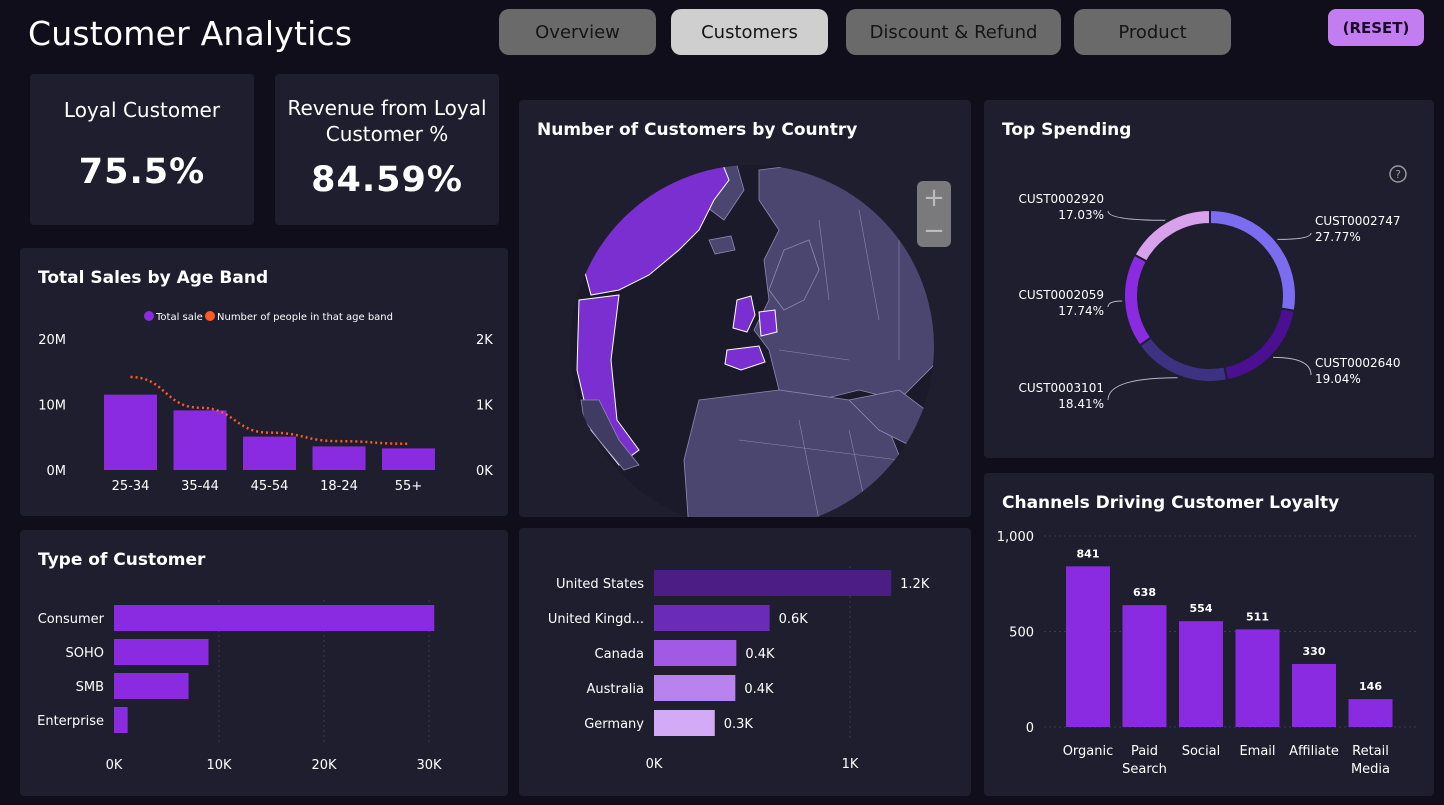  What do you see at coordinates (131, 486) in the screenshot?
I see `x-tick: 25-34` at bounding box center [131, 486].